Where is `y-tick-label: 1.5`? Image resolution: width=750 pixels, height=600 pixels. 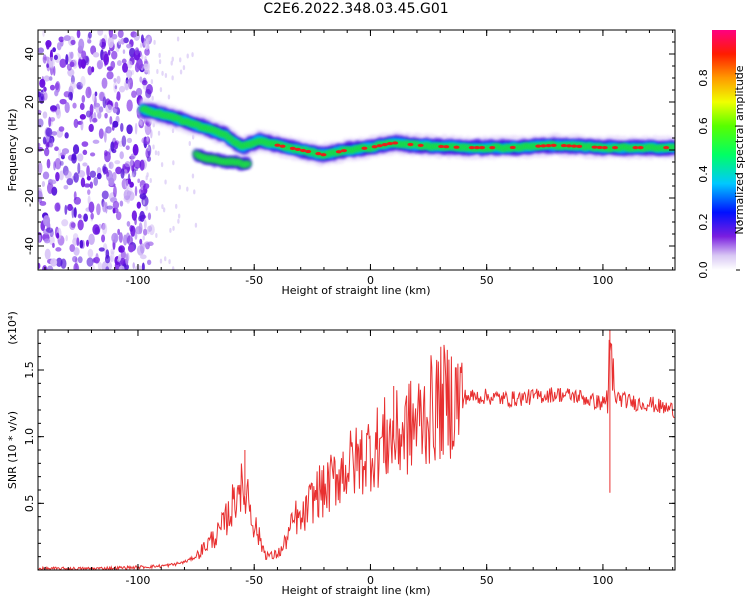 y-tick-label: 1.5 is located at coordinates (29, 370).